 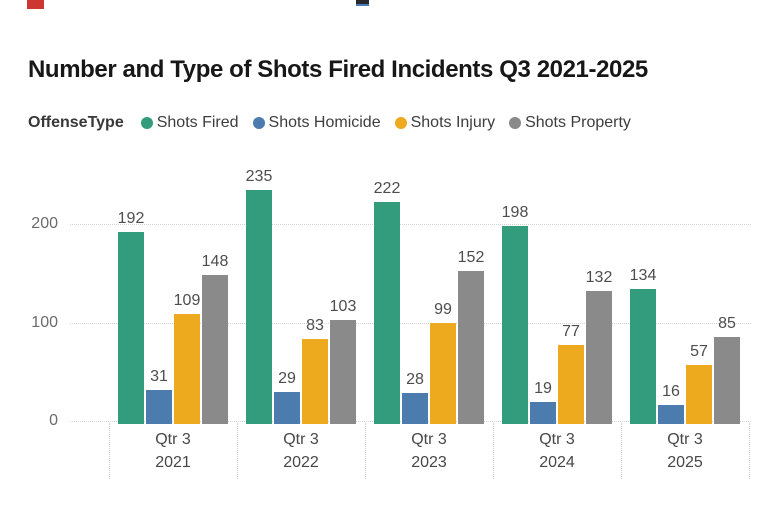 What do you see at coordinates (515, 123) in the screenshot?
I see `legend-swatch-shots-property` at bounding box center [515, 123].